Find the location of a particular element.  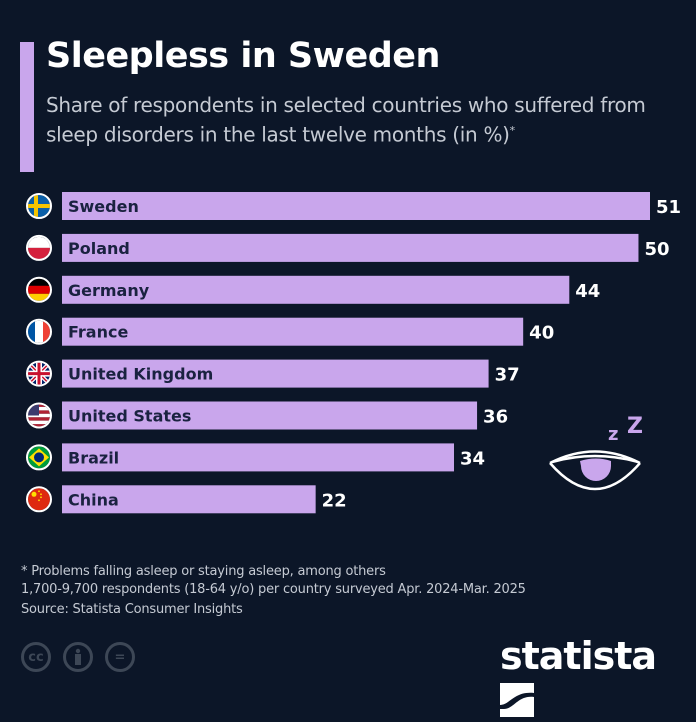

zz-large: Z is located at coordinates (635, 426).